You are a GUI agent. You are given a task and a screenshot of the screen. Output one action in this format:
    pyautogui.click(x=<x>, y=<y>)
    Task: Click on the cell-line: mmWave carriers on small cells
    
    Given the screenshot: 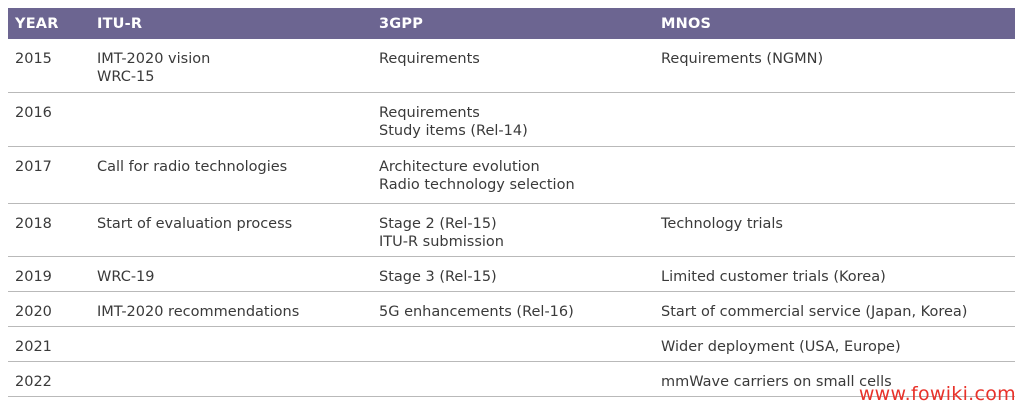 What is the action you would take?
    pyautogui.click(x=776, y=382)
    